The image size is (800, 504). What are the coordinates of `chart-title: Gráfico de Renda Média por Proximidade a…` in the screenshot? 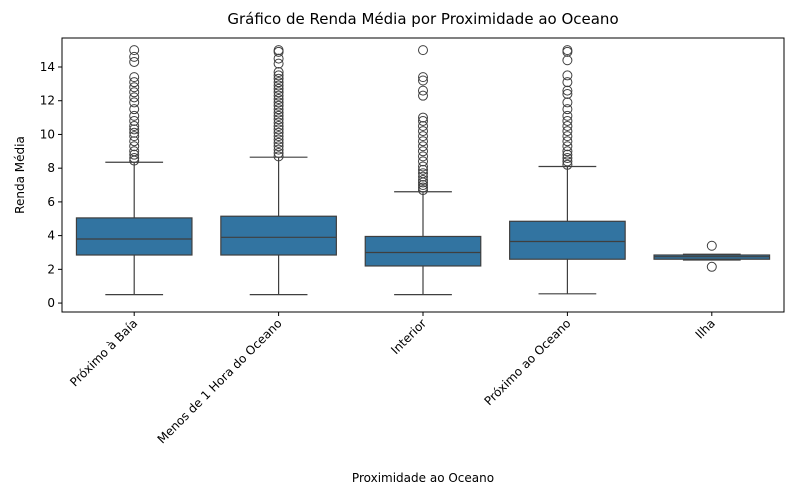 It's located at (422, 19).